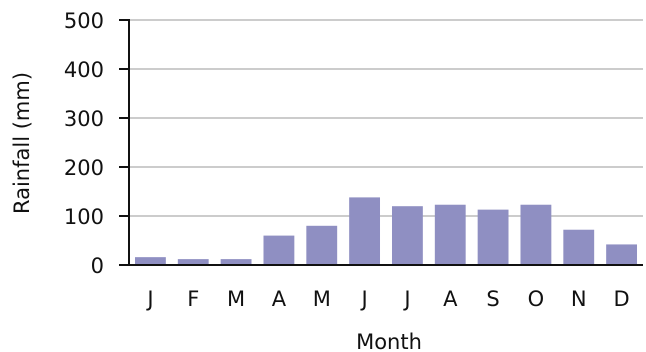  I want to click on y-axis-title: Rainfall (mm), so click(22, 143).